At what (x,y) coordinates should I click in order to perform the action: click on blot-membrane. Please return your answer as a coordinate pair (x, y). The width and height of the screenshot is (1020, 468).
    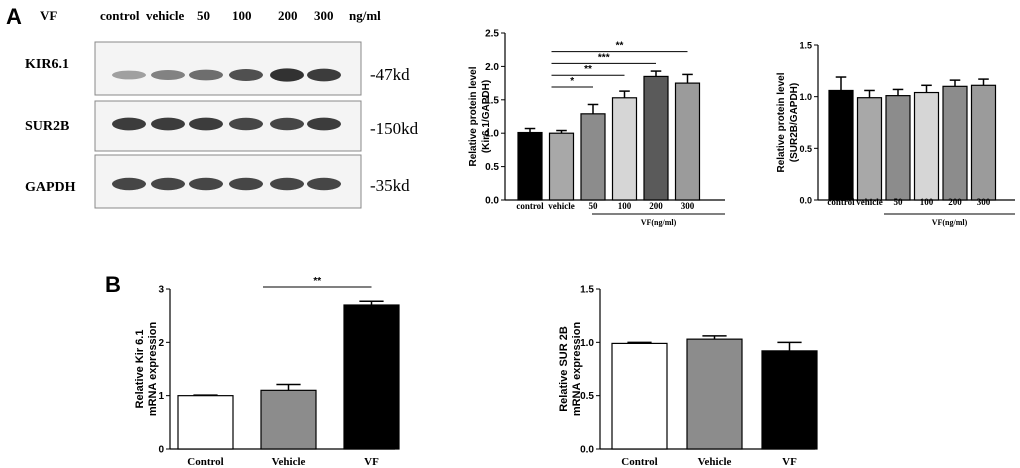
    Looking at the image, I should click on (228, 68).